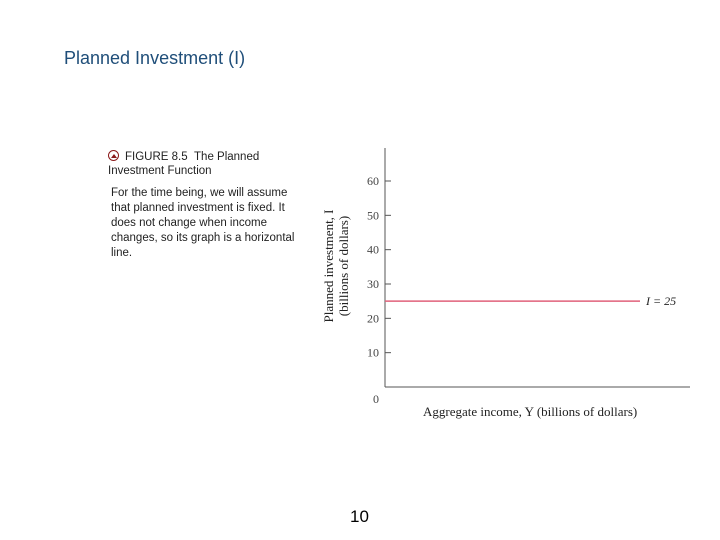 This screenshot has height=540, width=720. I want to click on y-tick-label: 30, so click(373, 284).